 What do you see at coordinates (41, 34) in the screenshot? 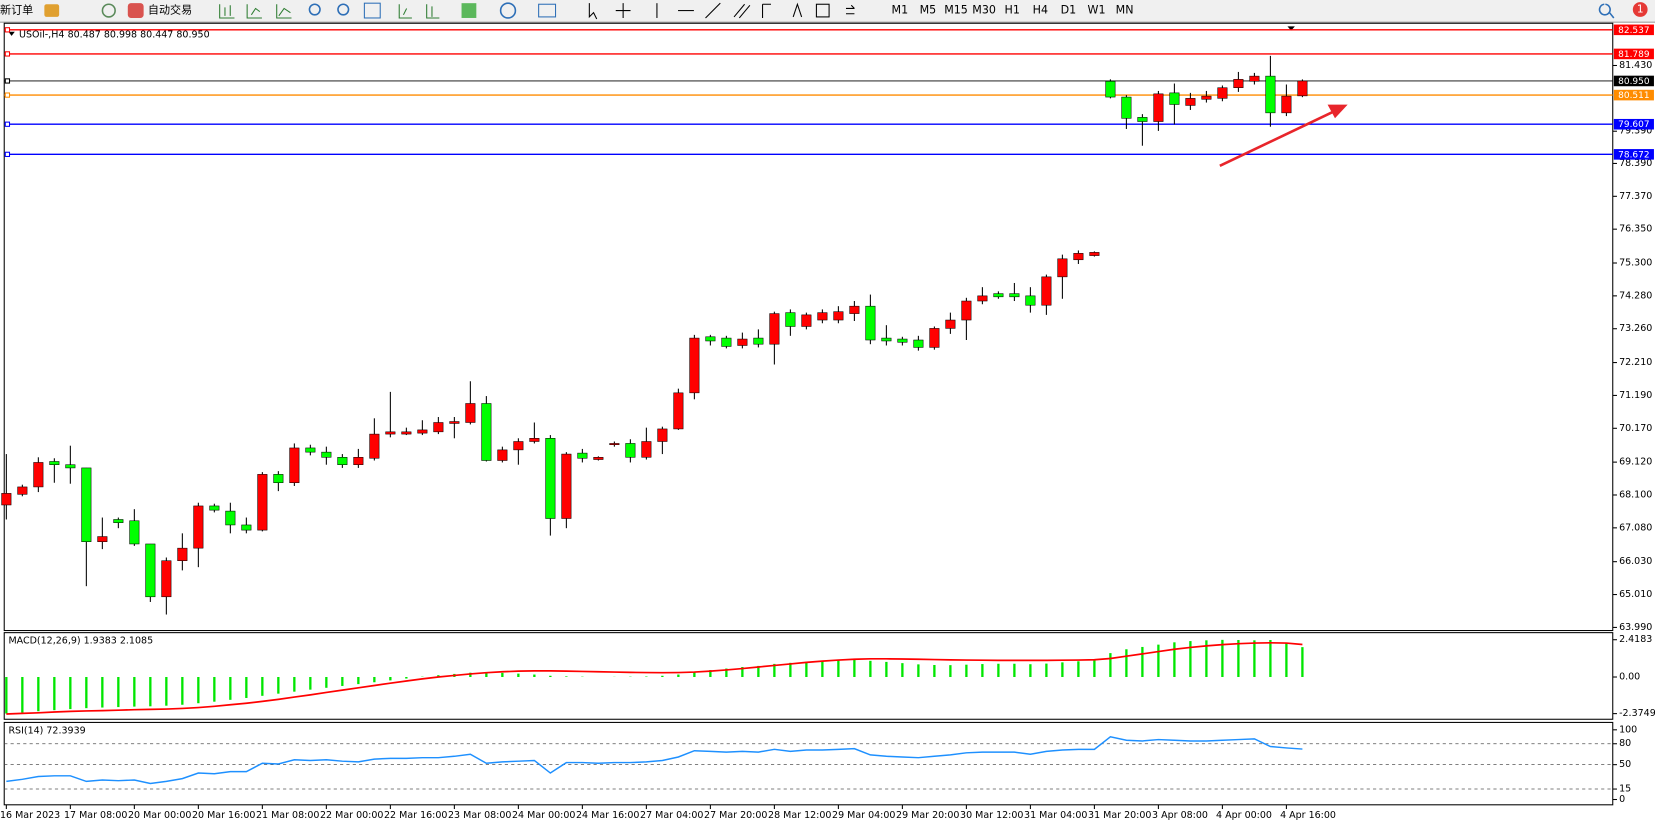
I see `symbol-title: USOil-,H4` at bounding box center [41, 34].